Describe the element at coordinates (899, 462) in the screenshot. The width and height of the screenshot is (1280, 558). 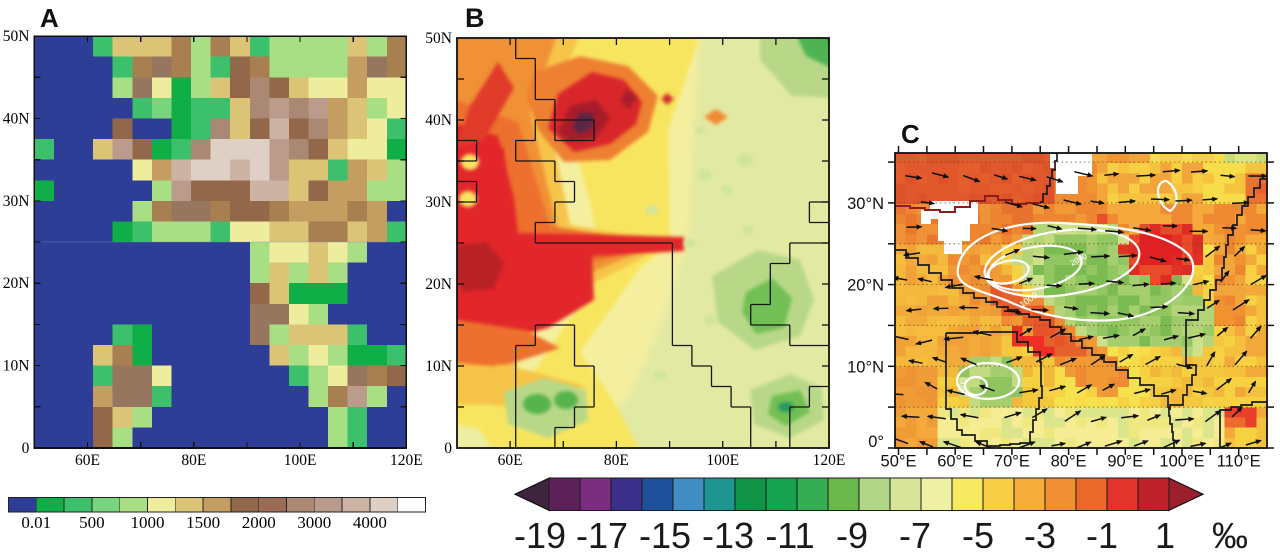
I see `svg-text: 50°E` at that location.